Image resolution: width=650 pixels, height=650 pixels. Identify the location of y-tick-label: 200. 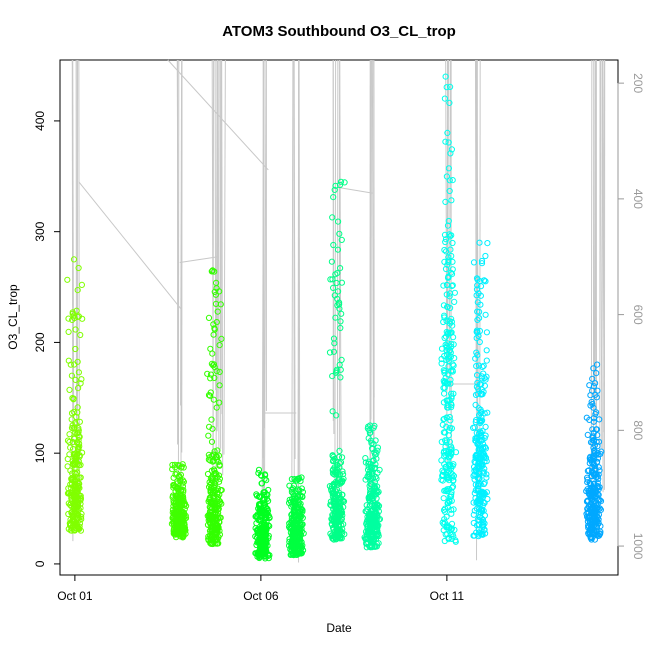
(40, 342).